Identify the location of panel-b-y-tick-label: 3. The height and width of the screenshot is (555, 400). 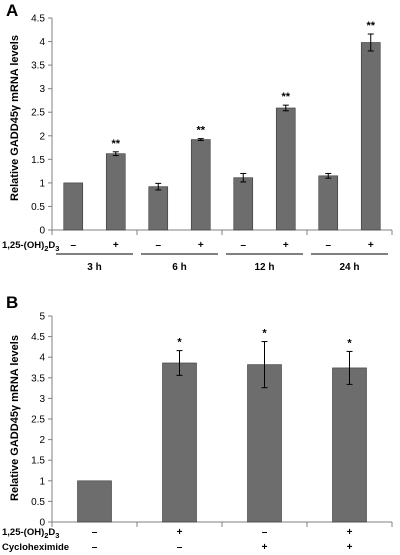
(42, 399).